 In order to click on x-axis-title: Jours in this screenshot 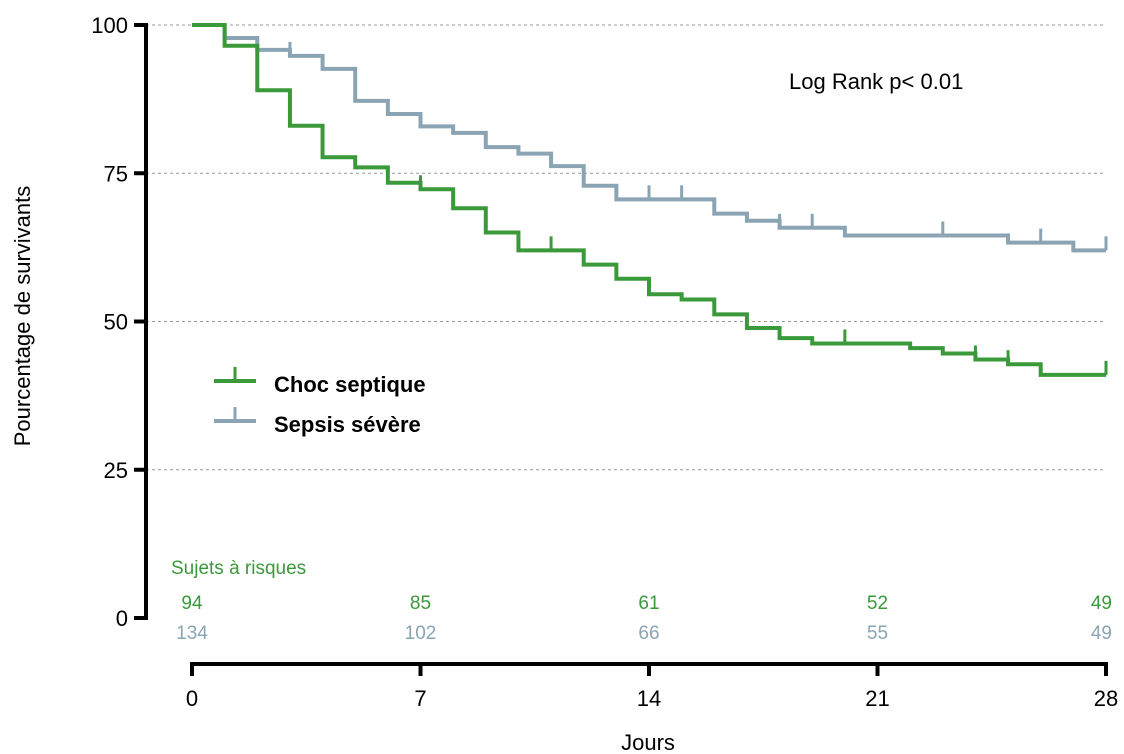, I will do `click(648, 742)`.